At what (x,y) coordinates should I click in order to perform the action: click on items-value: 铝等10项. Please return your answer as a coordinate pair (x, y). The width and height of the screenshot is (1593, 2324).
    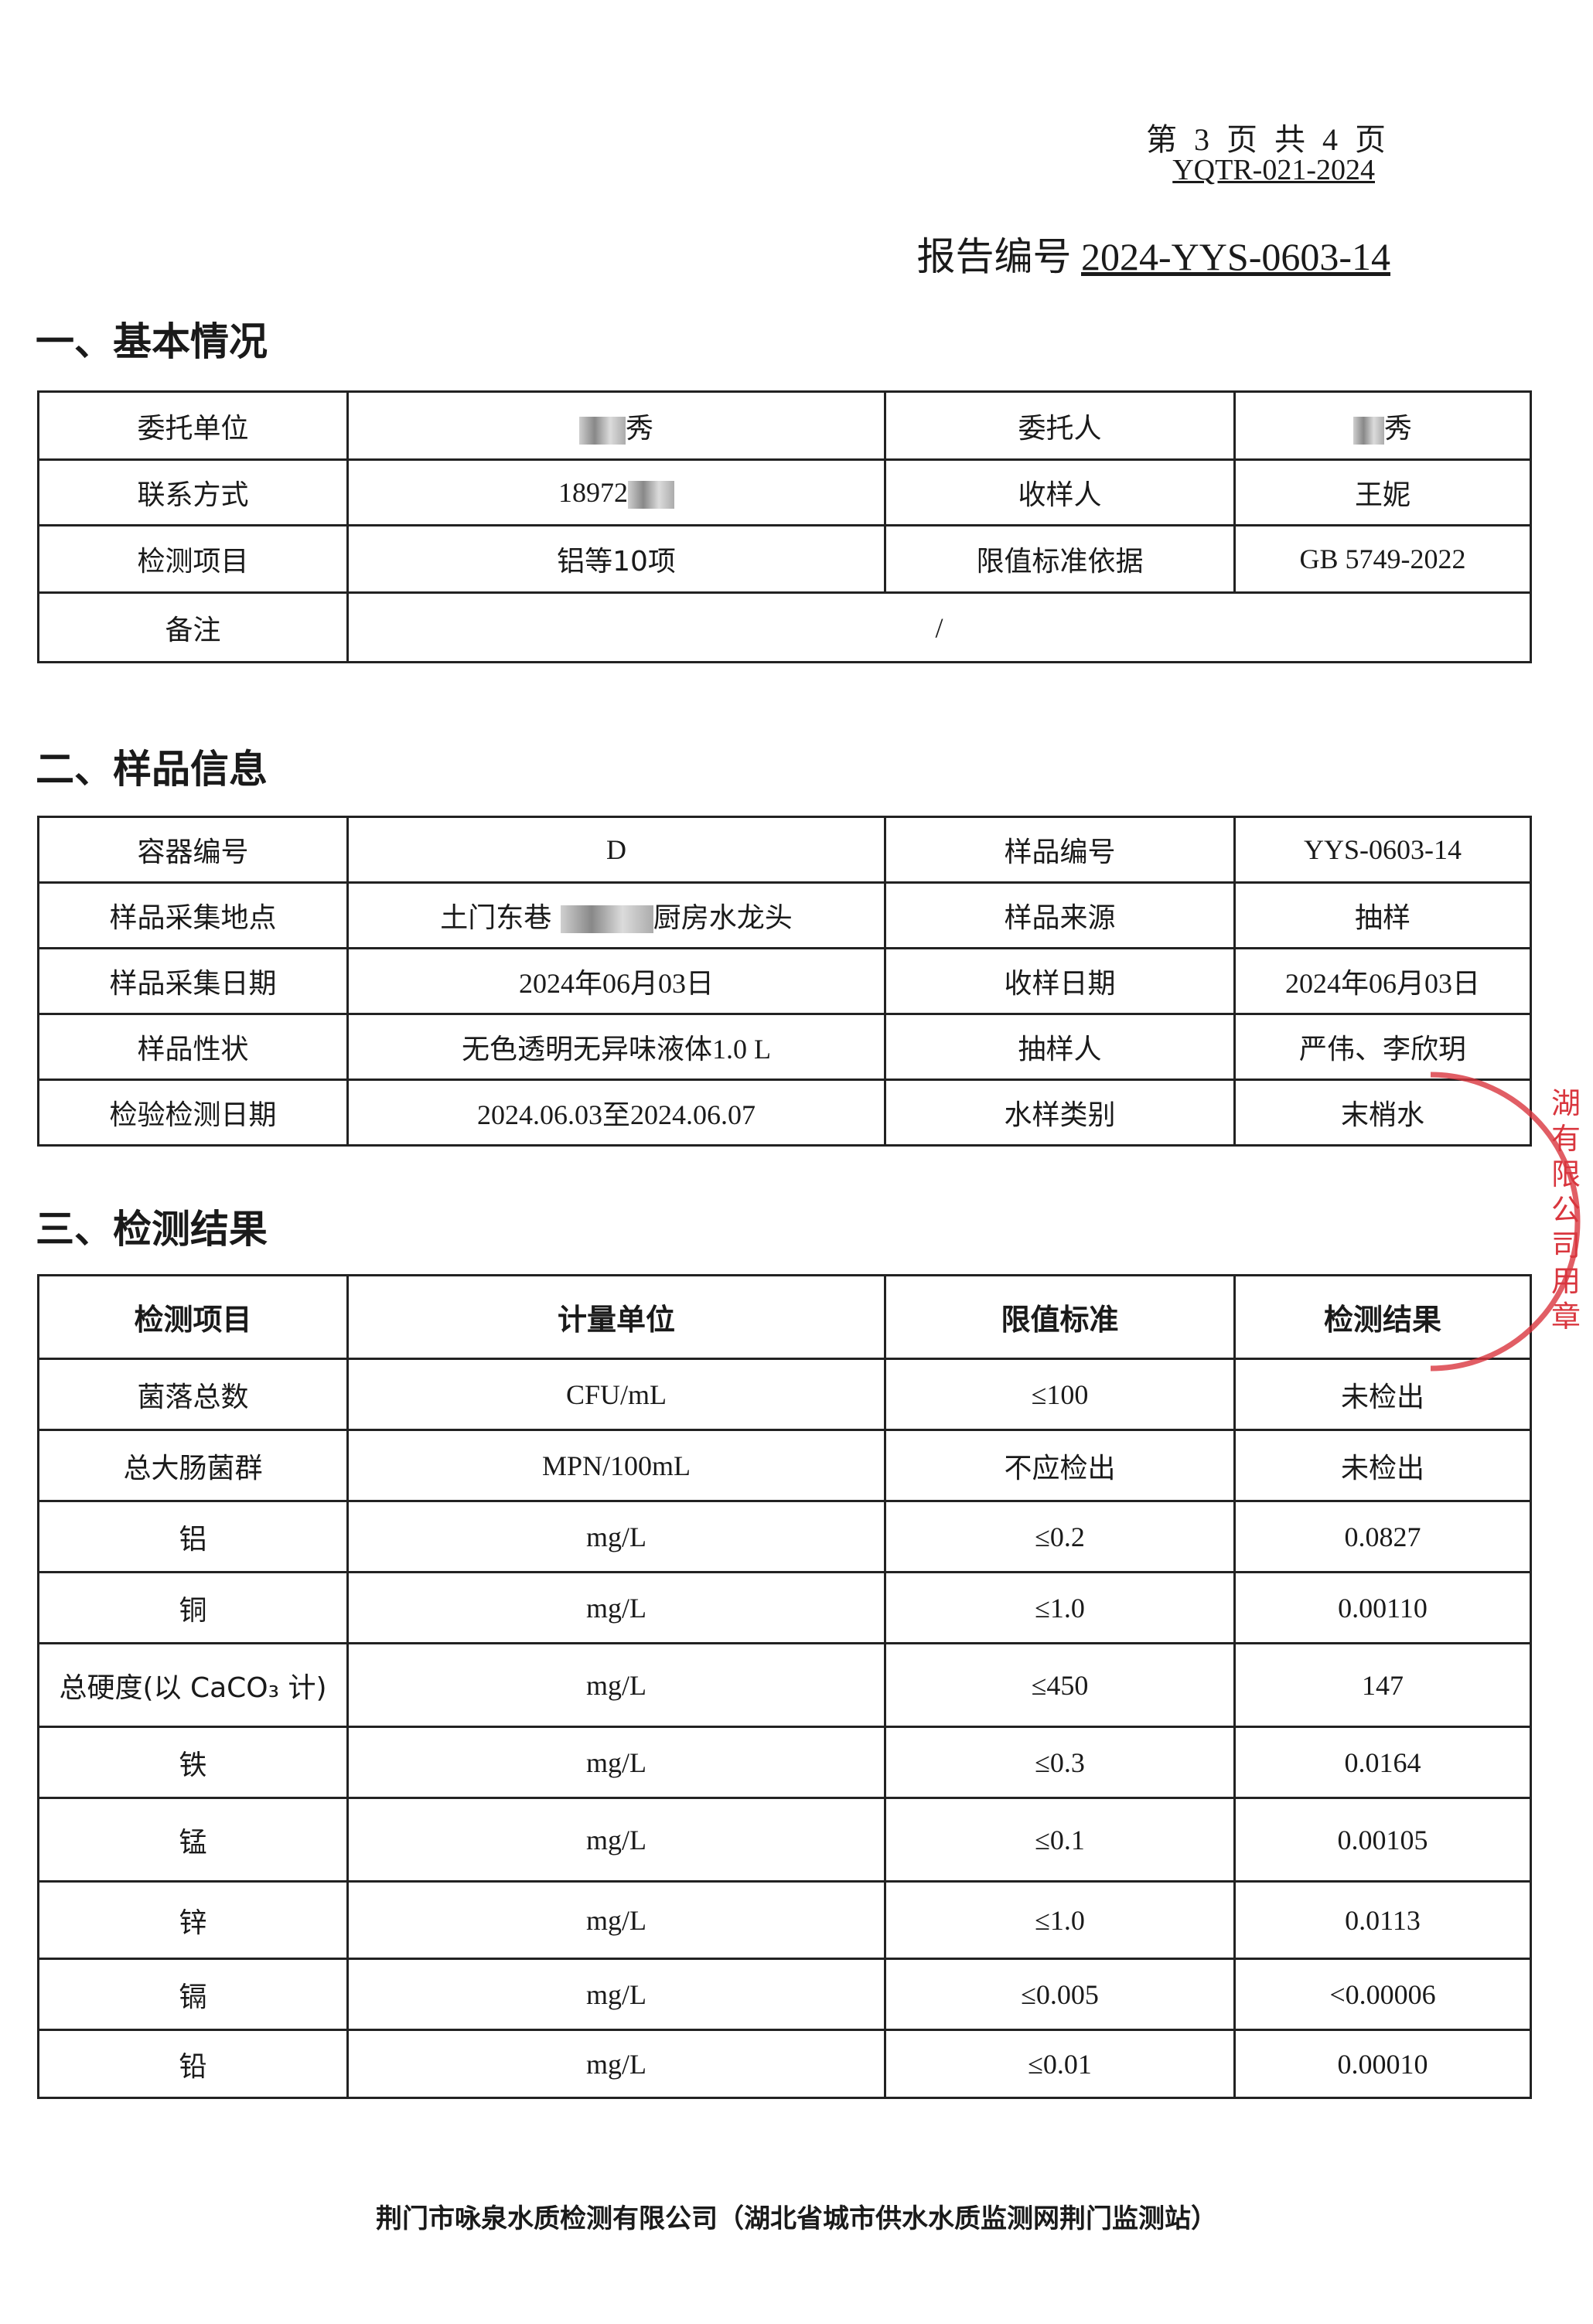
    Looking at the image, I should click on (616, 559).